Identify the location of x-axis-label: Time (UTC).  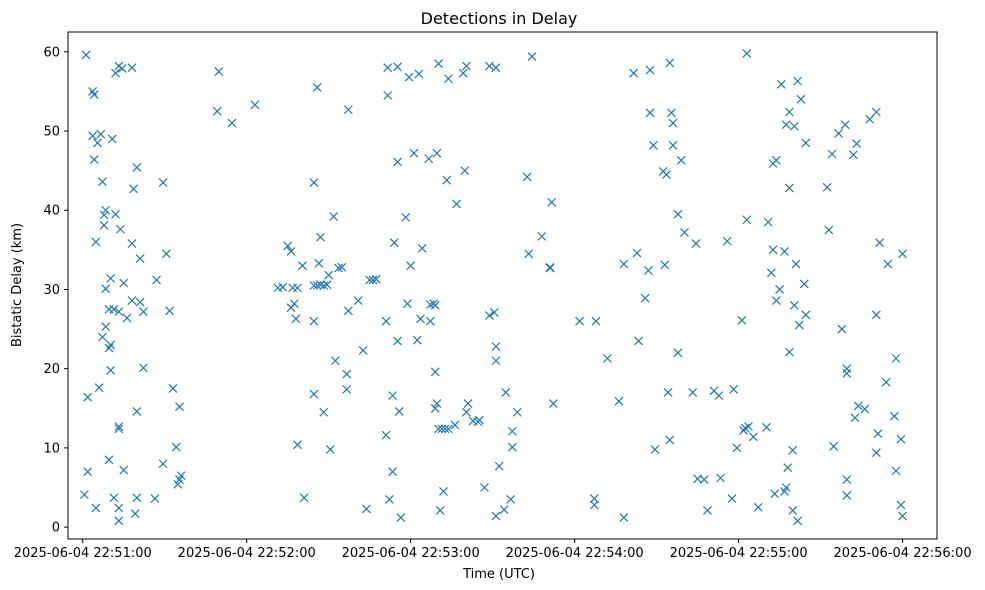
(498, 574).